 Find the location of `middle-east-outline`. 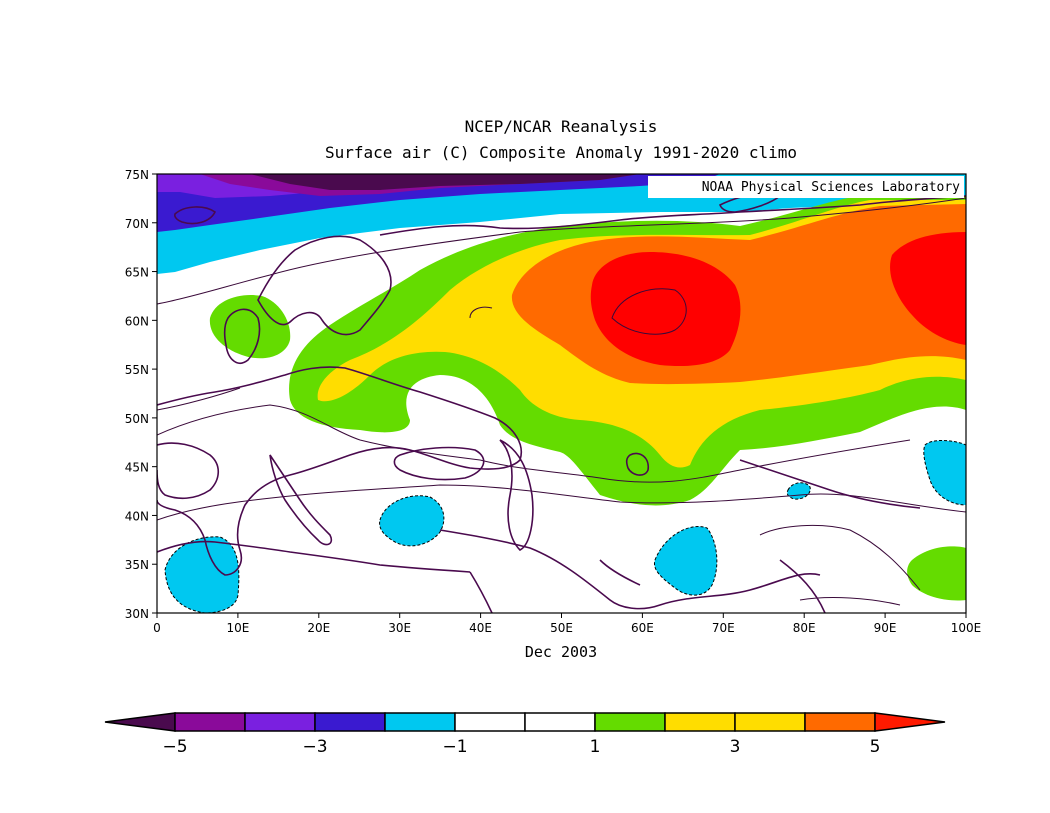

middle-east-outline is located at coordinates (630, 569).